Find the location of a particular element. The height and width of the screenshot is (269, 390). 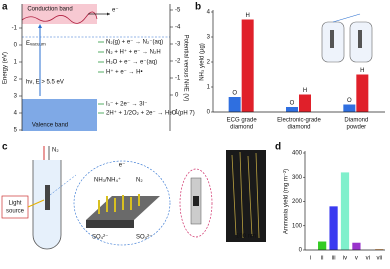

reaction: H₂O + e⁻ → e⁻(aq) is located at coordinates (131, 63).